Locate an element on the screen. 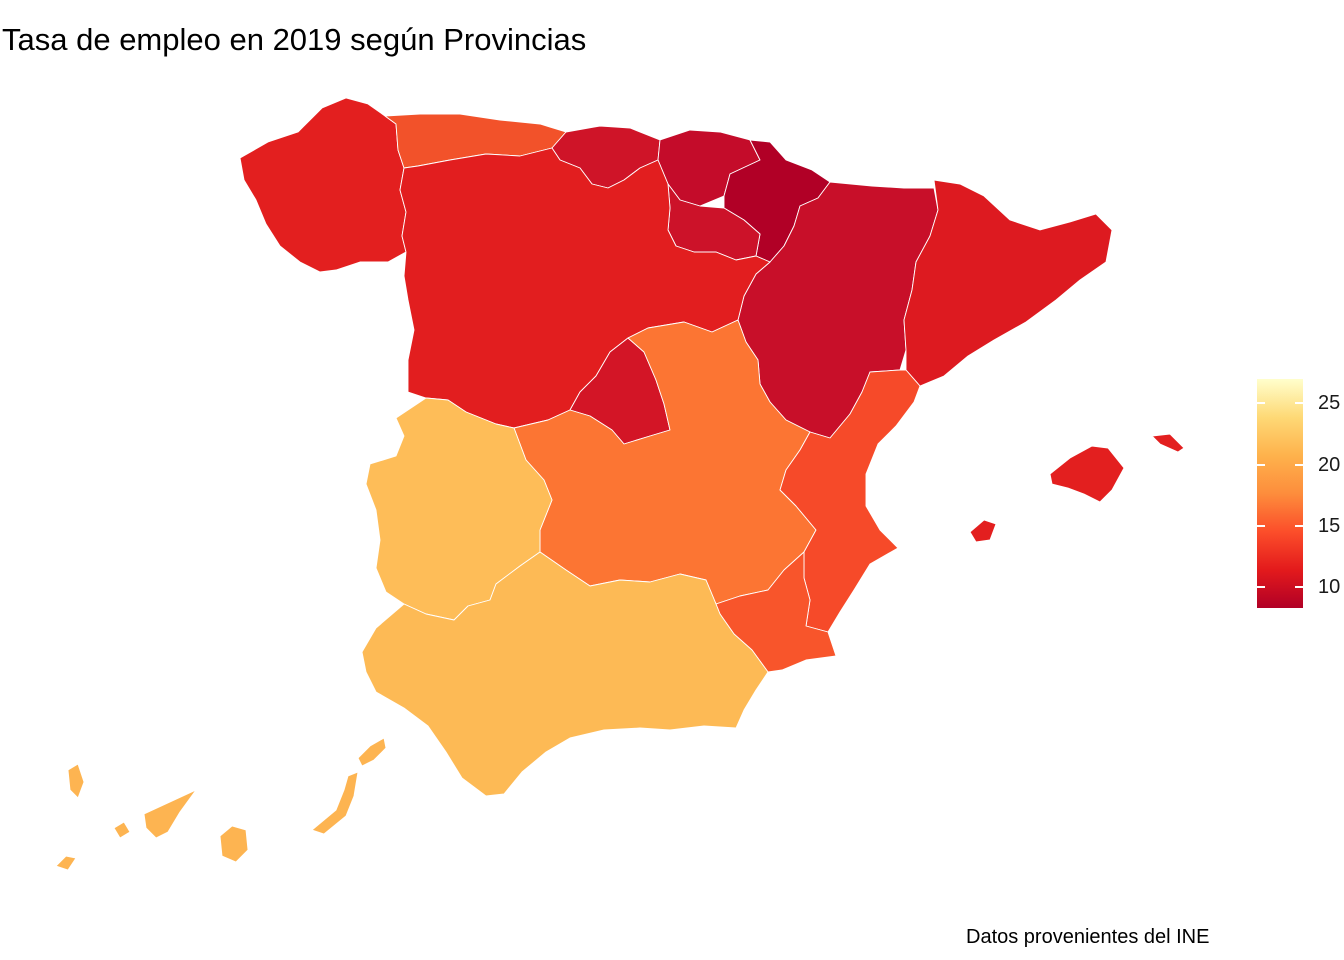 The height and width of the screenshot is (960, 1344). legend-label-20: 20 is located at coordinates (1329, 464).